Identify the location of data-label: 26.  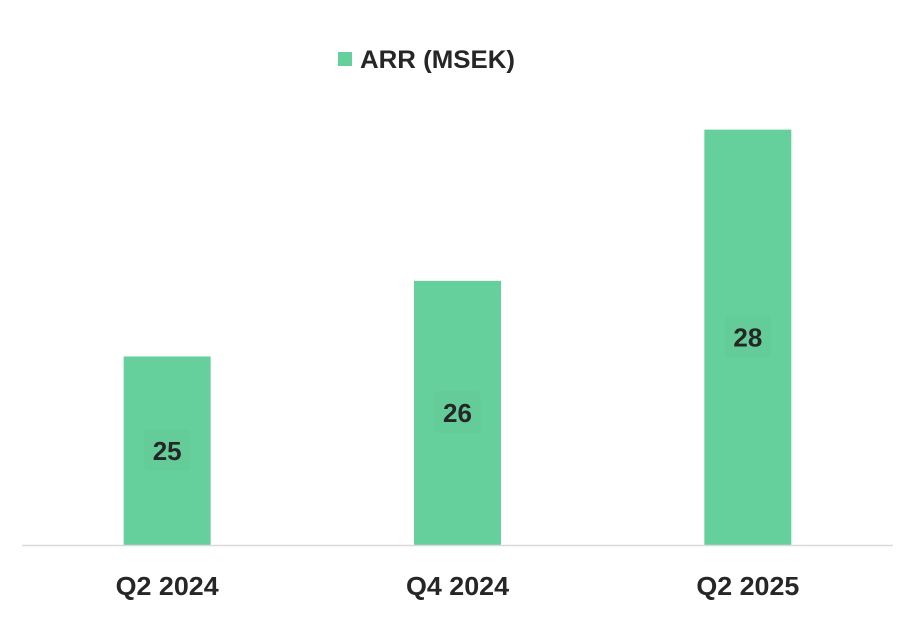
(457, 413).